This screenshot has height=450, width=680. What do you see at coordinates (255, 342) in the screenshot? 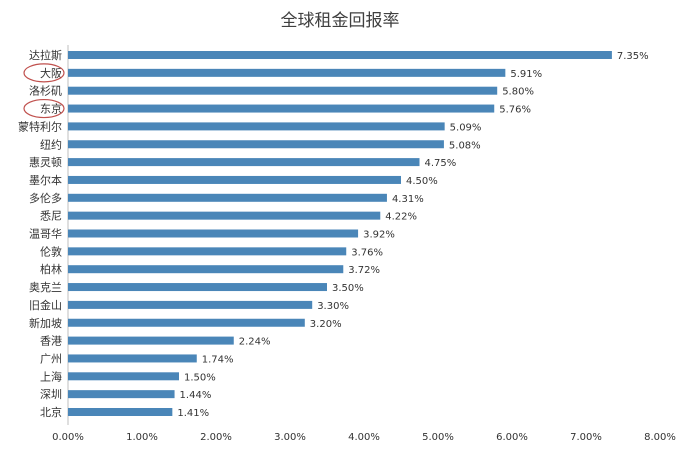
I see `value-label: 2.24%` at bounding box center [255, 342].